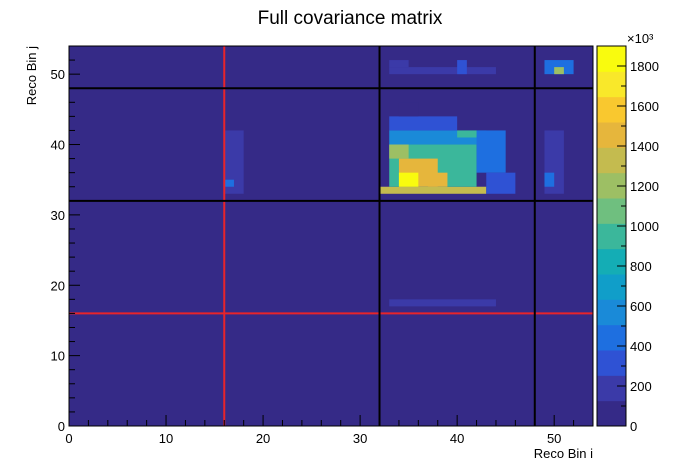 The image size is (698, 473). What do you see at coordinates (263, 438) in the screenshot?
I see `x-tick-label: 20` at bounding box center [263, 438].